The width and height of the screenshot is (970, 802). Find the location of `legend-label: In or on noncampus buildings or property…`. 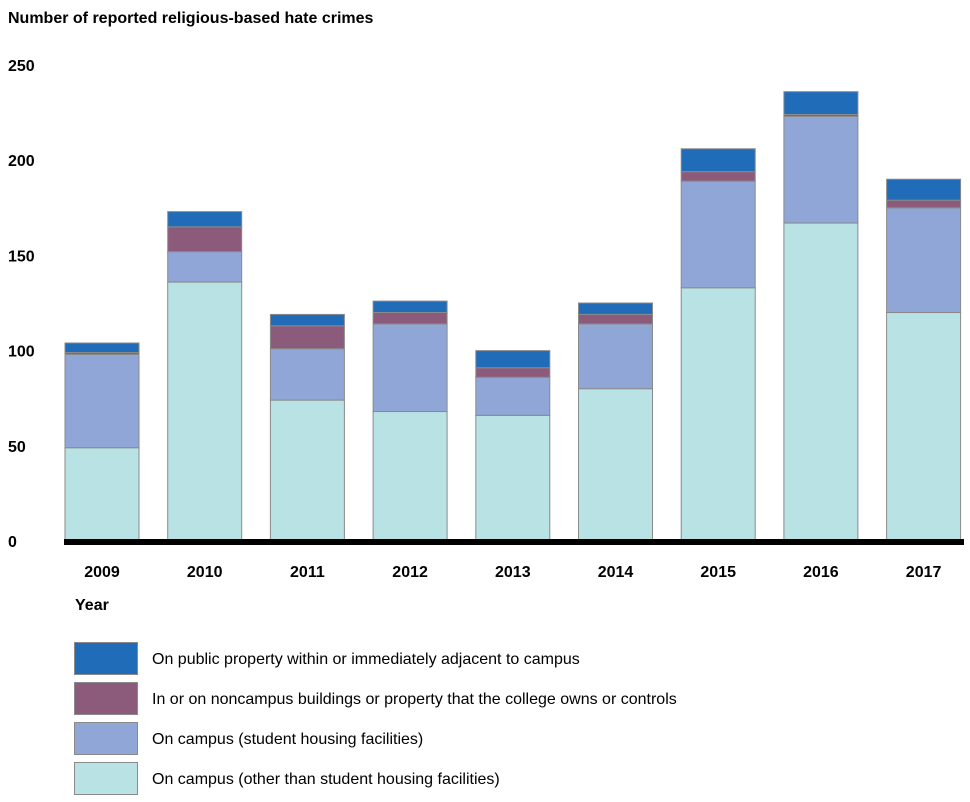

legend-label: In or on noncampus buildings or property… is located at coordinates (414, 699).